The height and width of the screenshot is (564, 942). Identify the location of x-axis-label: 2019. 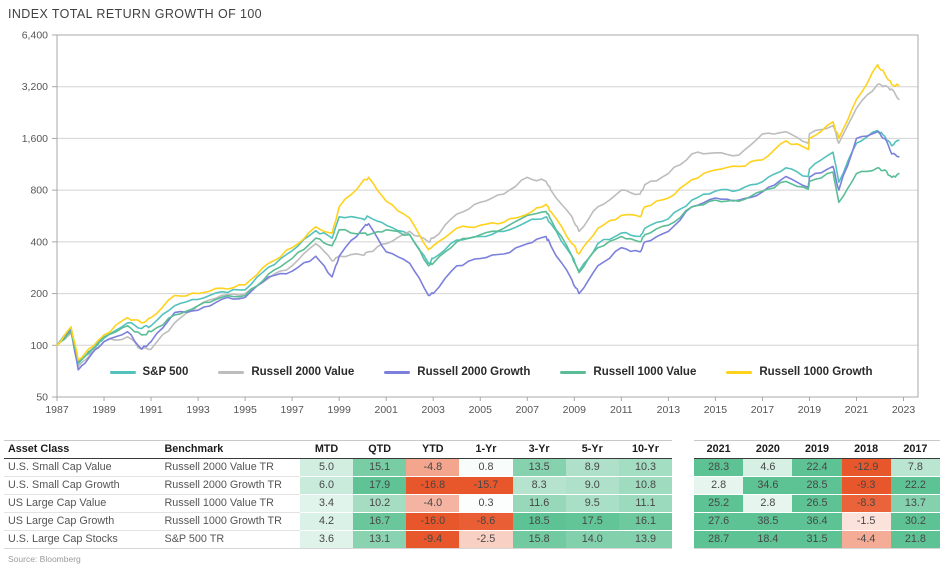
(810, 410).